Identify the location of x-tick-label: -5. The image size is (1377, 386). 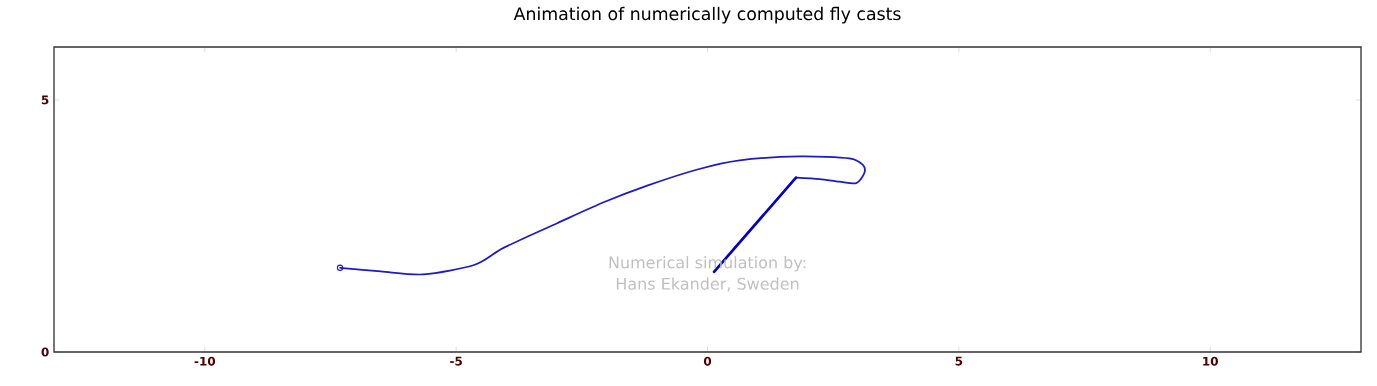
(456, 361).